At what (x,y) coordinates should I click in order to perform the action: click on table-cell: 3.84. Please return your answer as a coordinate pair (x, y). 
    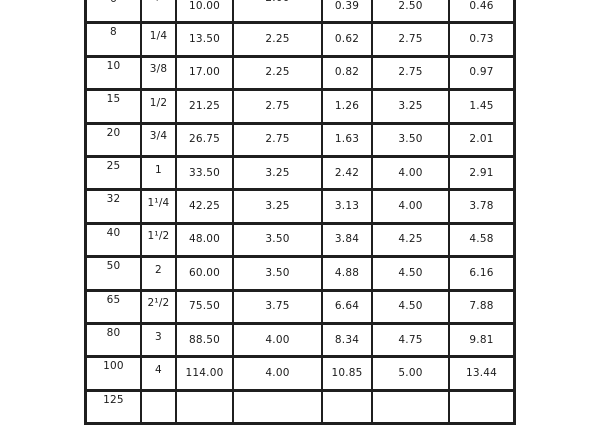
    Looking at the image, I should click on (348, 241).